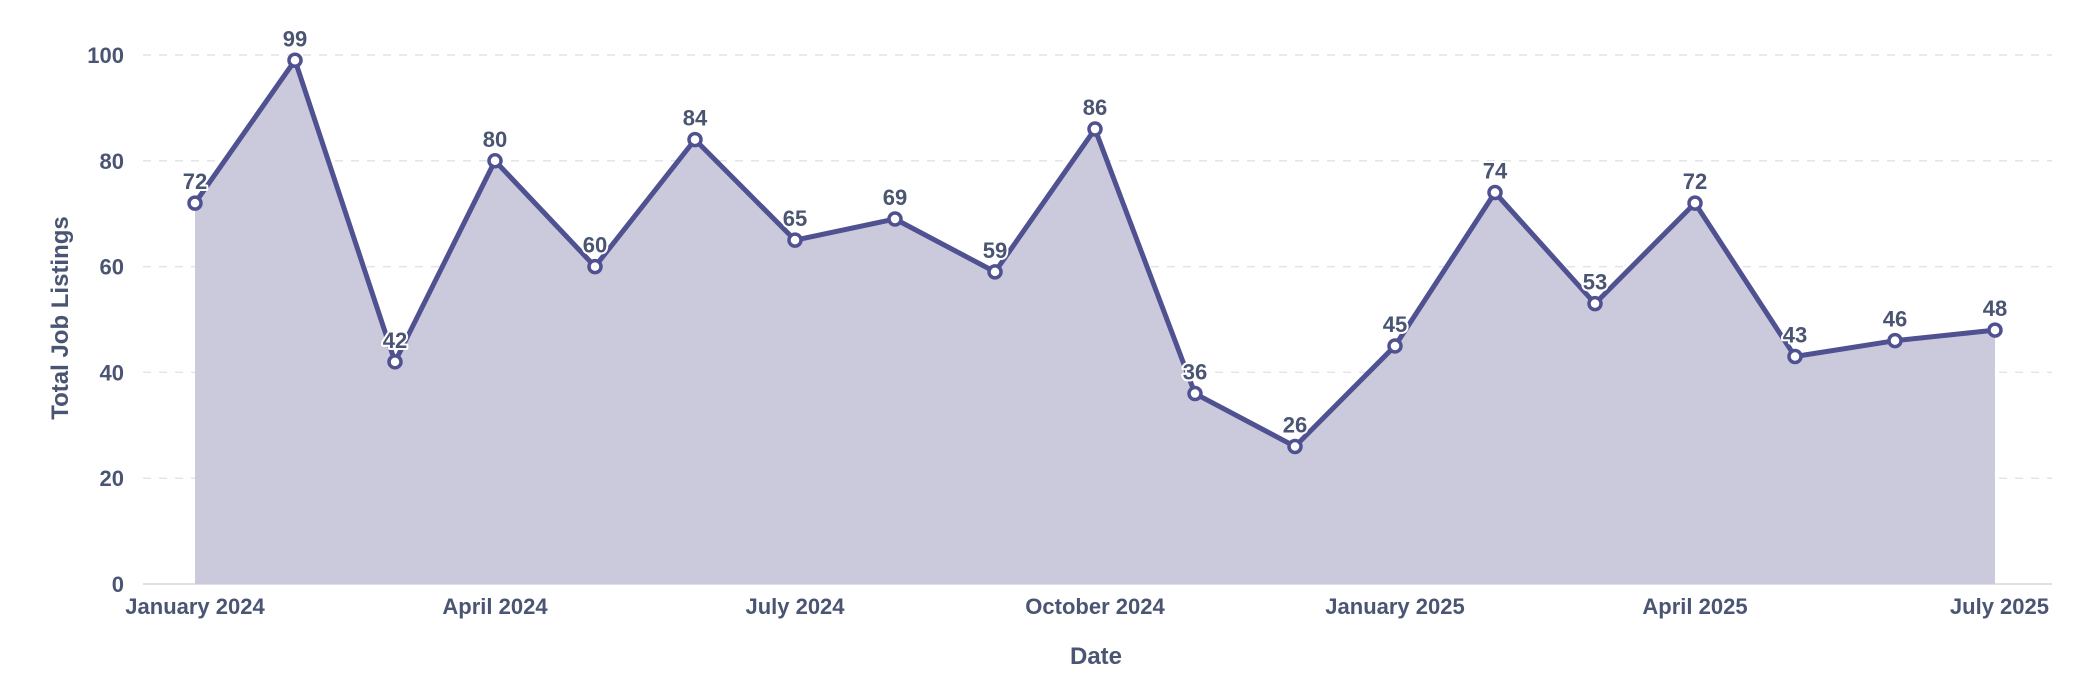 The width and height of the screenshot is (2096, 697). I want to click on data-label: 36, so click(1195, 372).